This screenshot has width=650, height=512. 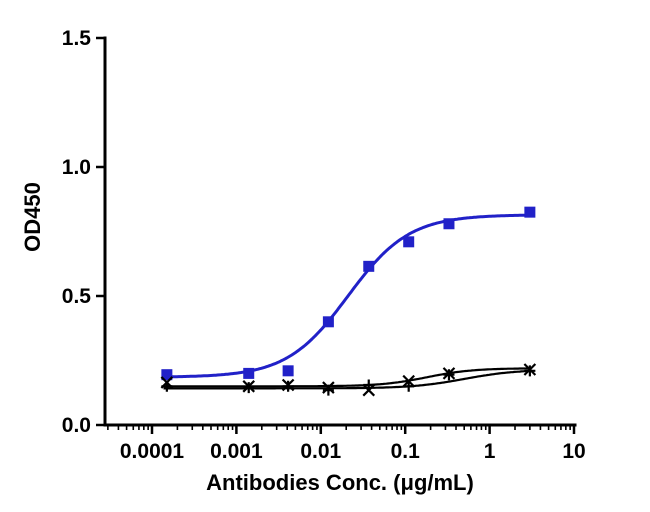 What do you see at coordinates (573, 451) in the screenshot?
I see `x-tick-label: 10` at bounding box center [573, 451].